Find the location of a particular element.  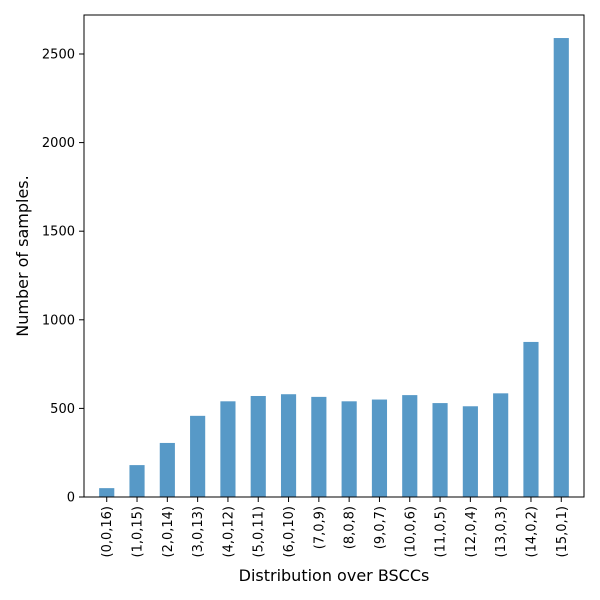

x-tick-label-7: (7,0,9) is located at coordinates (319, 527).